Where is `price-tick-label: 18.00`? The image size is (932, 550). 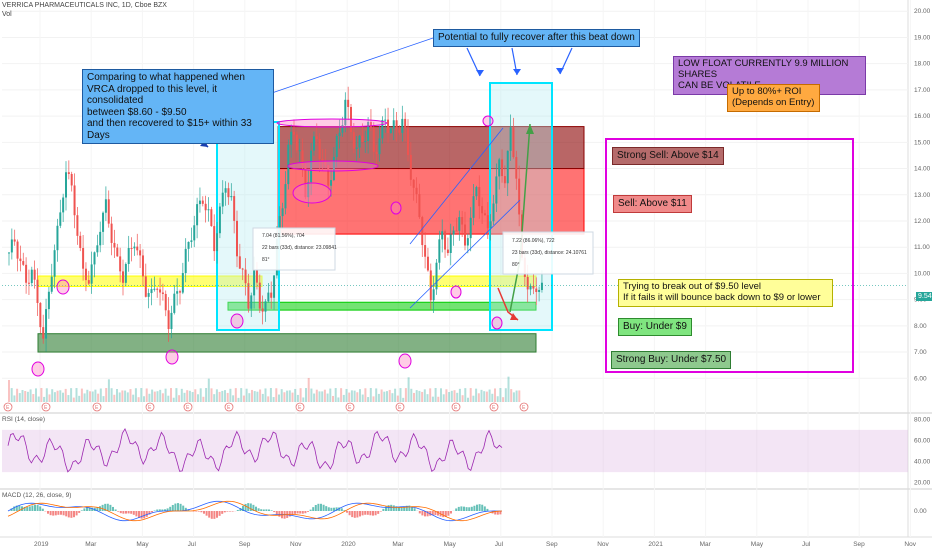
price-tick-label: 18.00 is located at coordinates (922, 64).